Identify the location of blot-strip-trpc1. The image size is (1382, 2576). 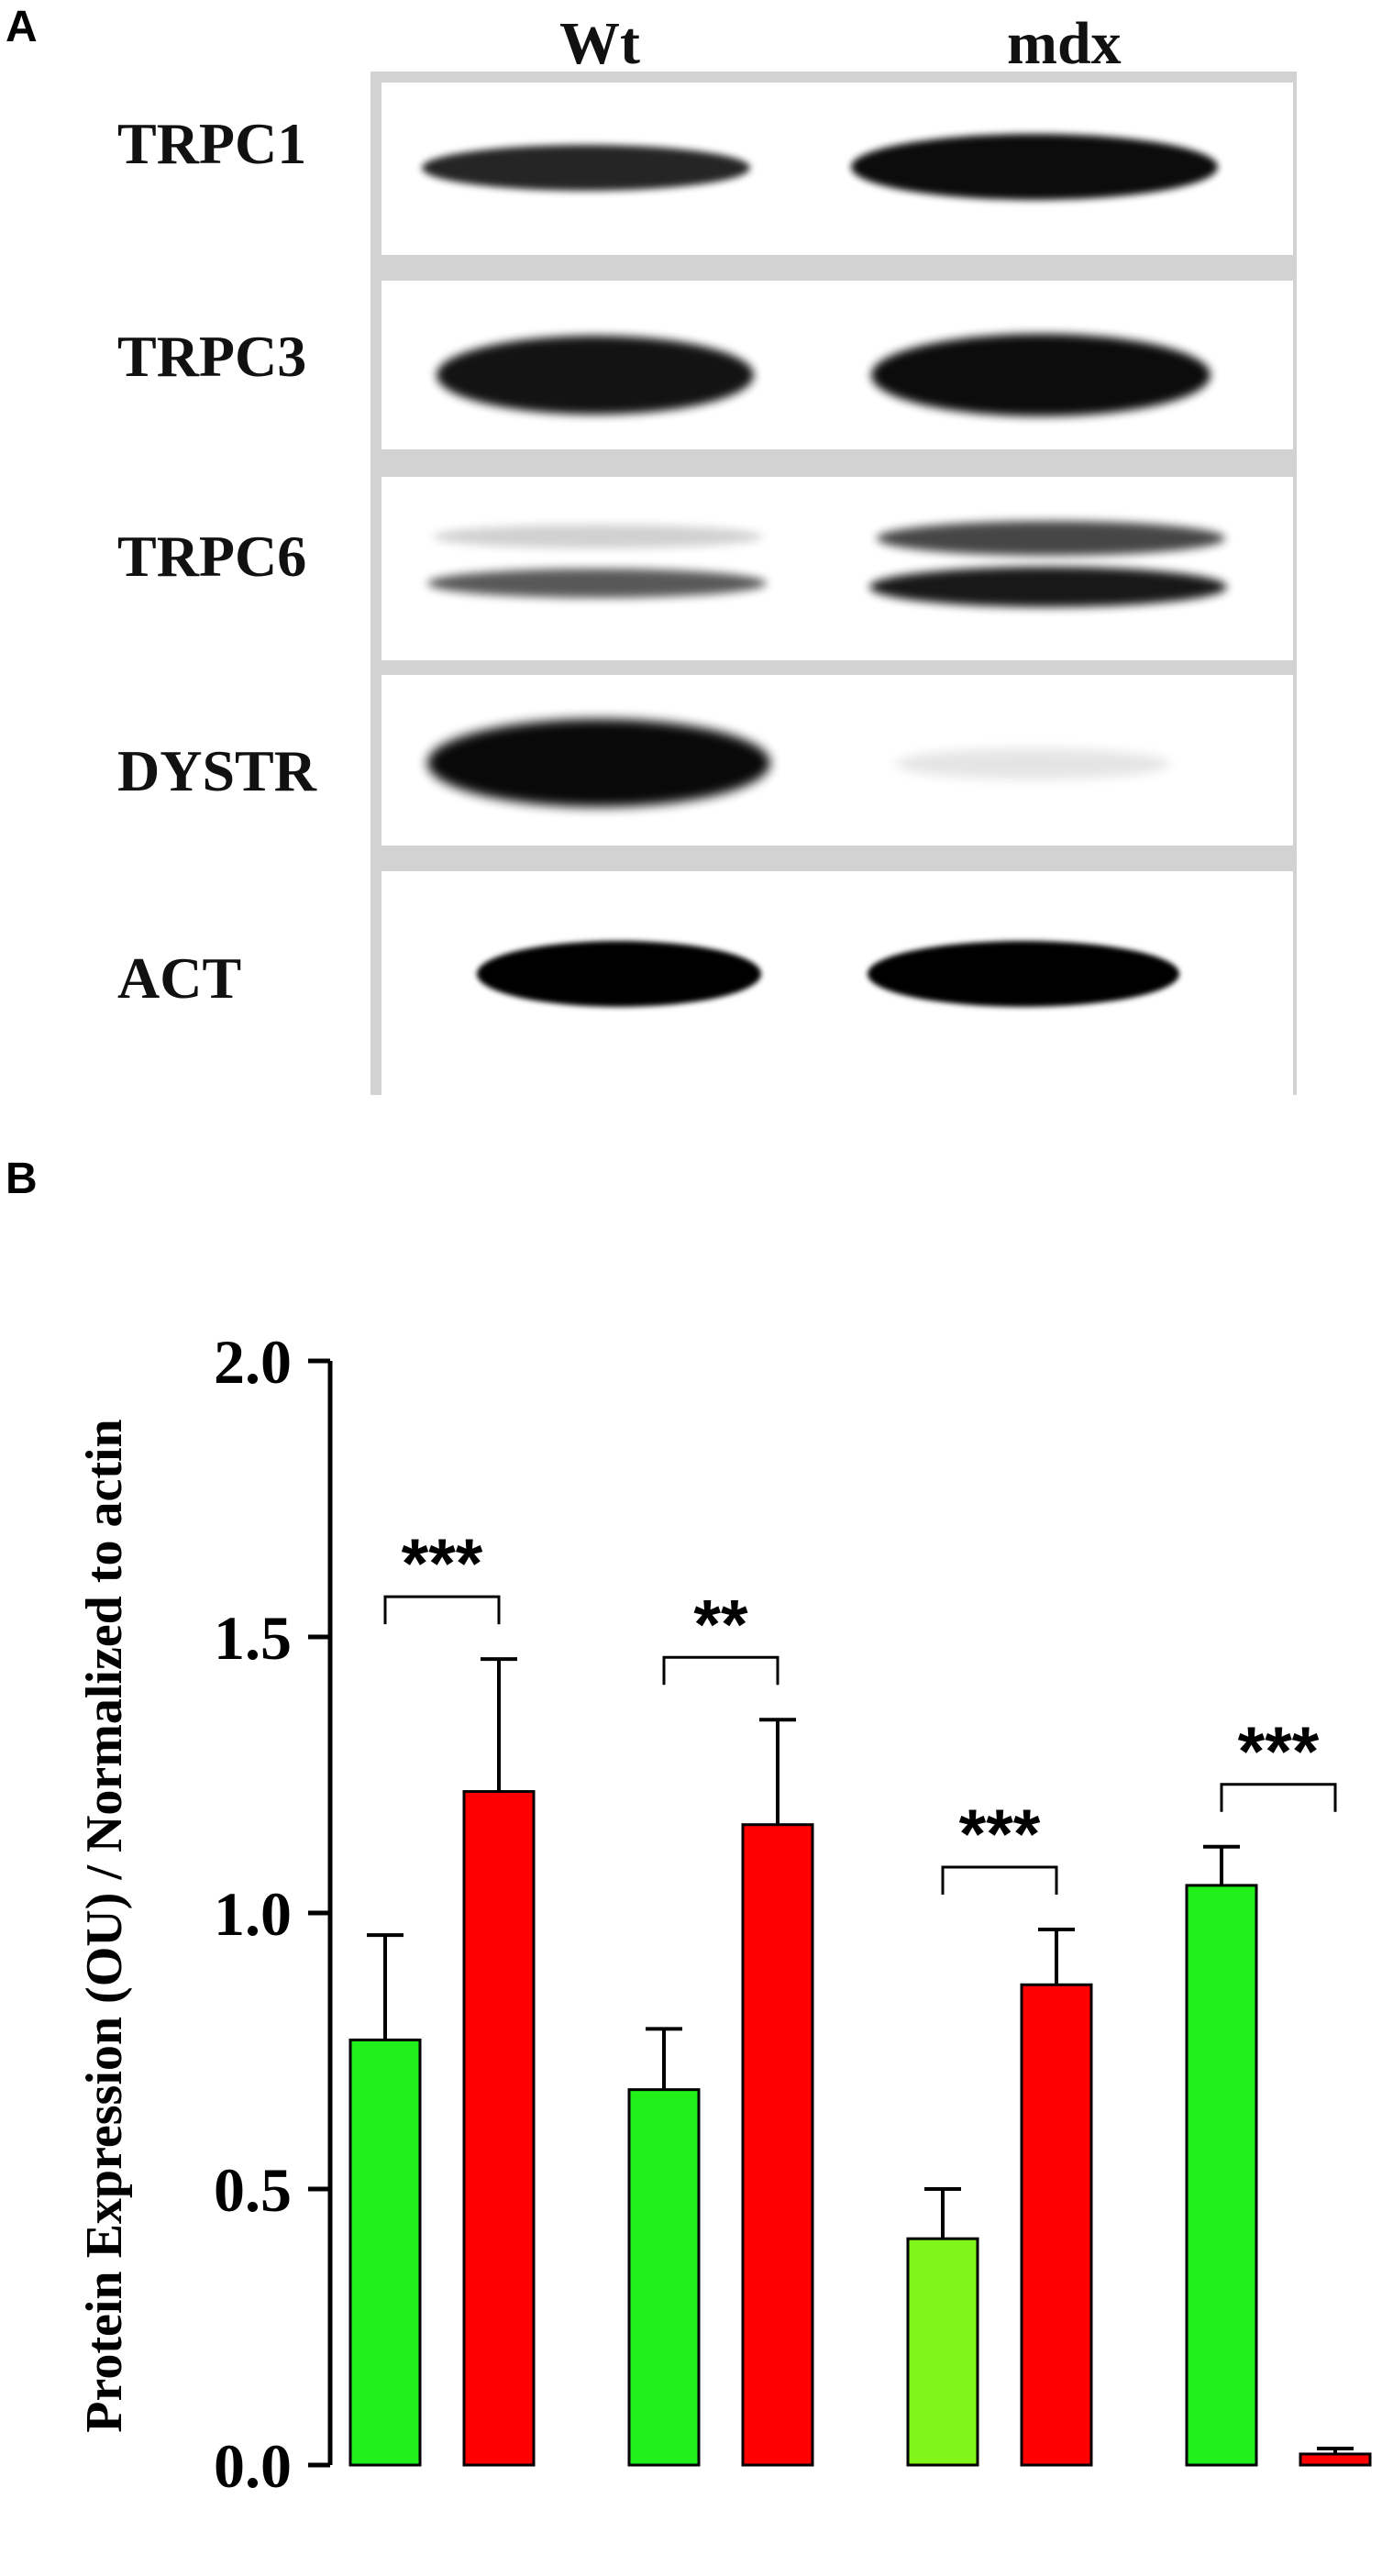
(837, 169).